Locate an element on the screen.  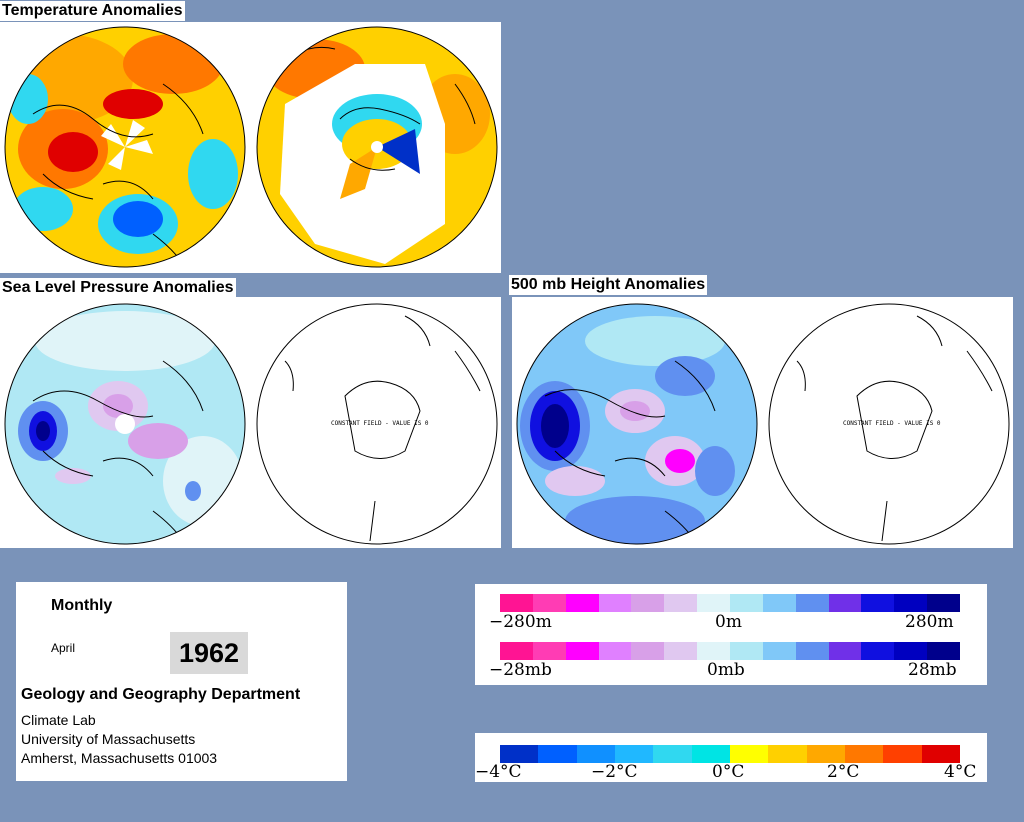
height-color-bar is located at coordinates (730, 603).